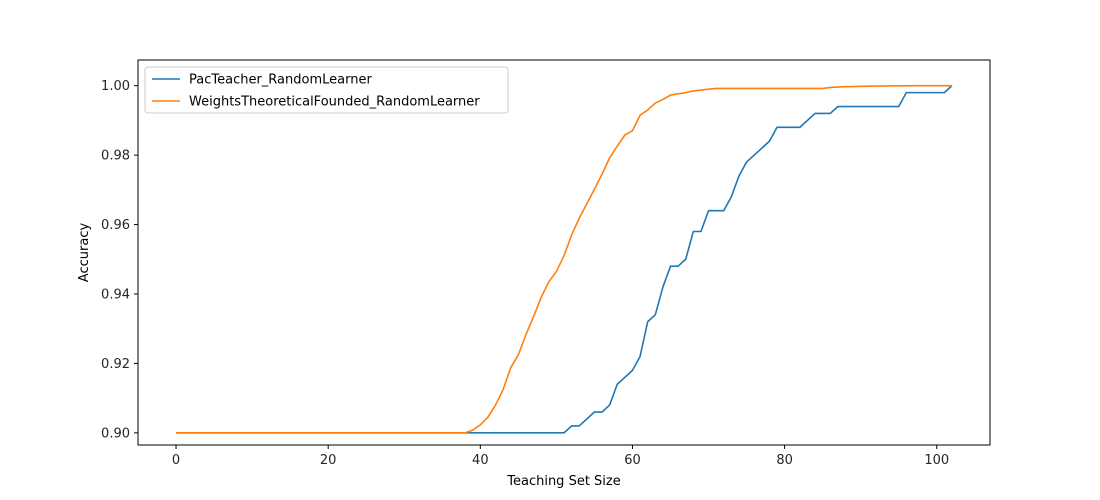 Image resolution: width=1100 pixels, height=500 pixels. Describe the element at coordinates (84, 253) in the screenshot. I see `y-axis-label: Accuracy` at that location.